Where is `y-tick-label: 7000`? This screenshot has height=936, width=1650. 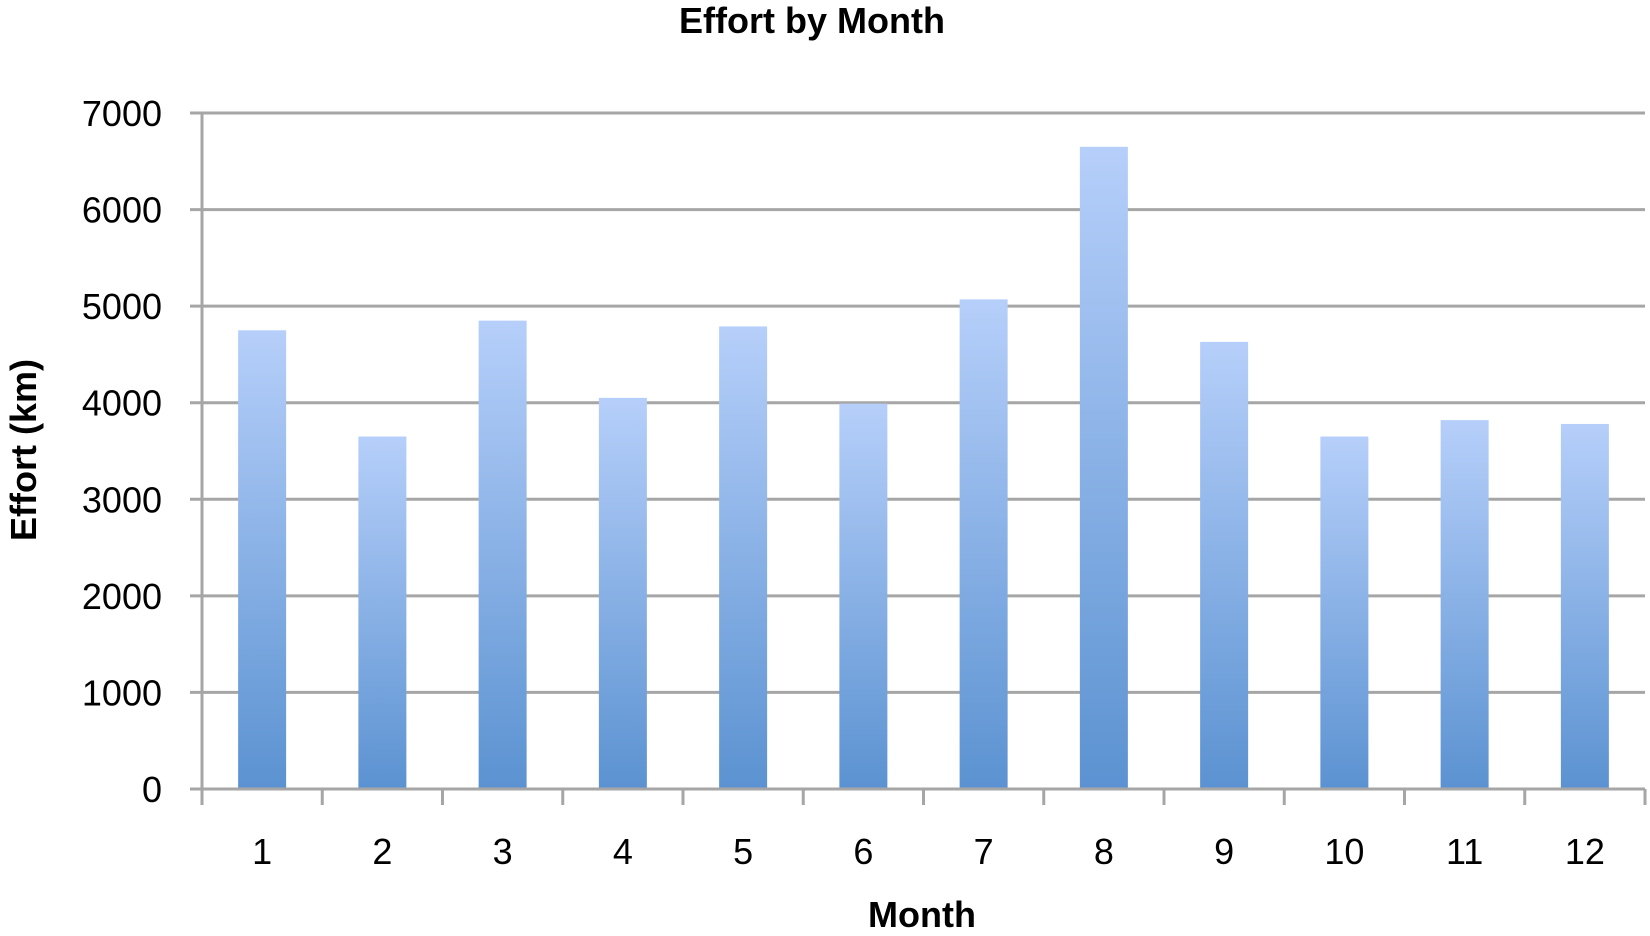
y-tick-label: 7000 is located at coordinates (122, 113).